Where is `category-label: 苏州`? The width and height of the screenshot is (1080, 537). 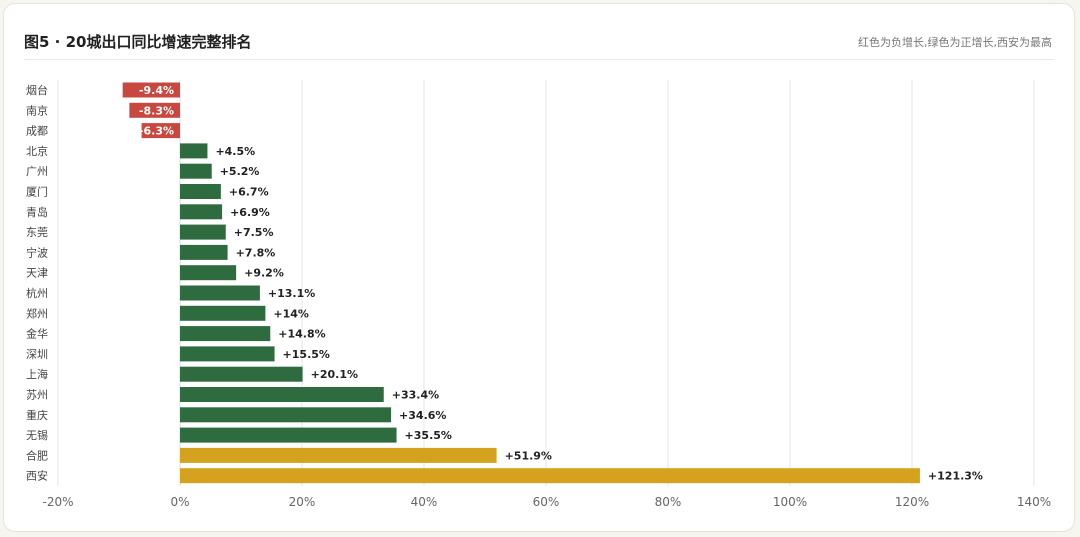
category-label: 苏州 is located at coordinates (37, 395).